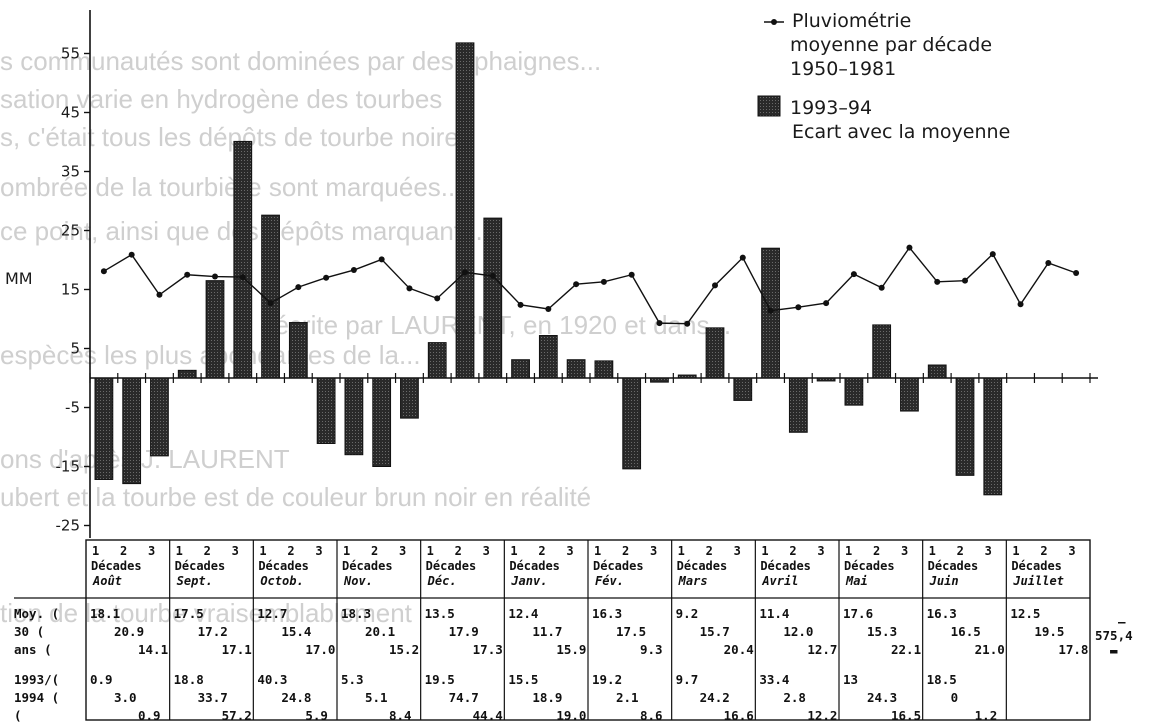  I want to click on y-axis: 55 45 35 25 15 5 -5 -15 -25, so click(73, 290).